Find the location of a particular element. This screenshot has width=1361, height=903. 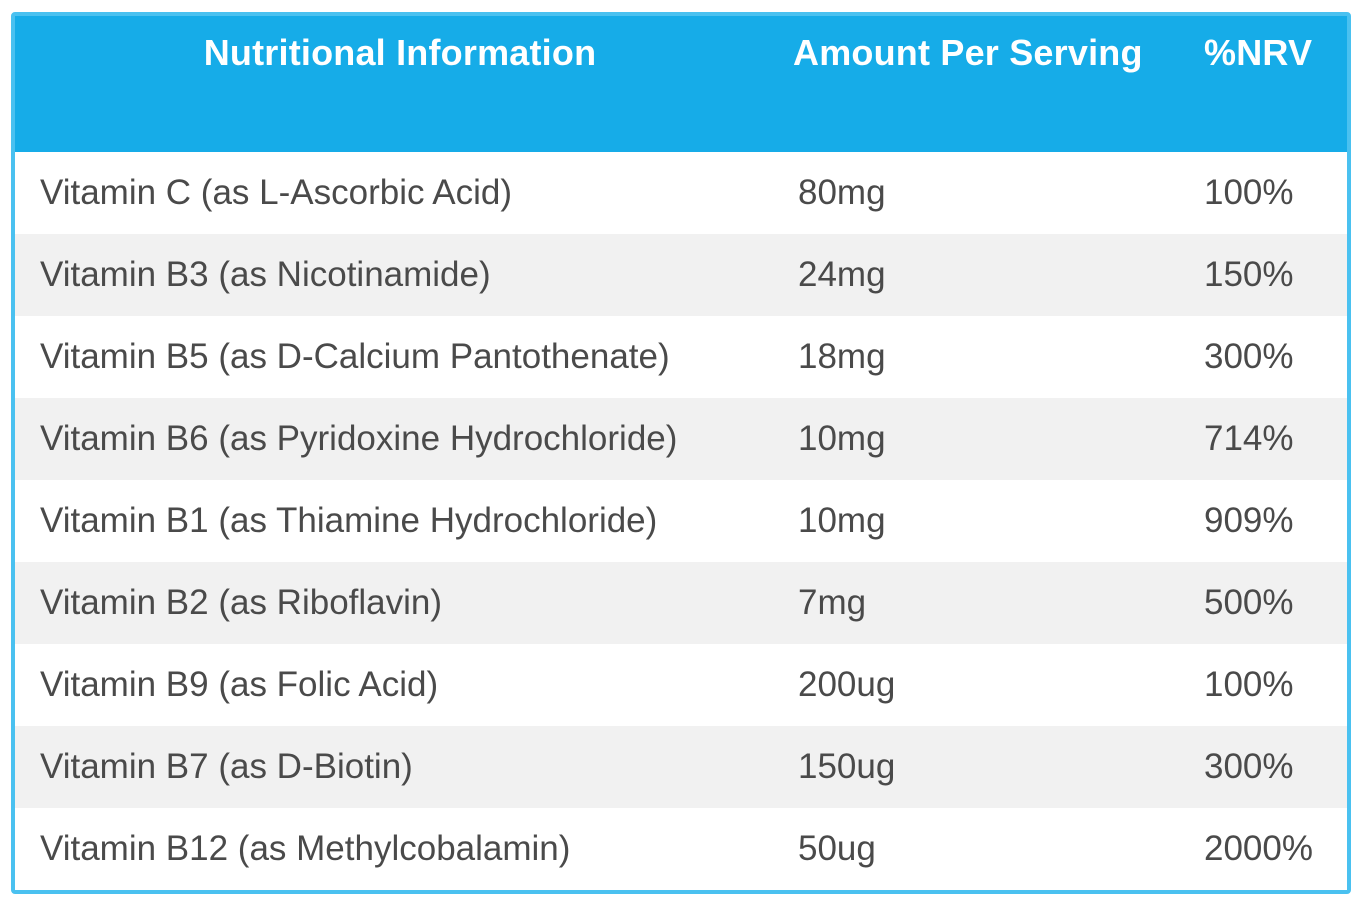

amount-cell: 80mg is located at coordinates (842, 192).